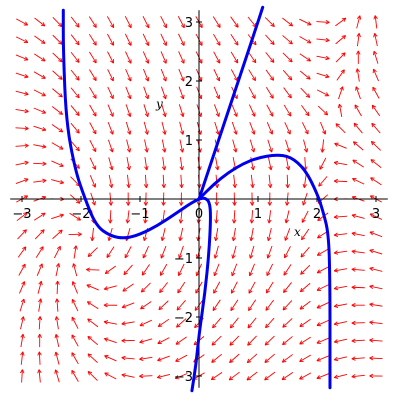 The image size is (400, 400). I want to click on x-tick-label: 3, so click(376, 214).